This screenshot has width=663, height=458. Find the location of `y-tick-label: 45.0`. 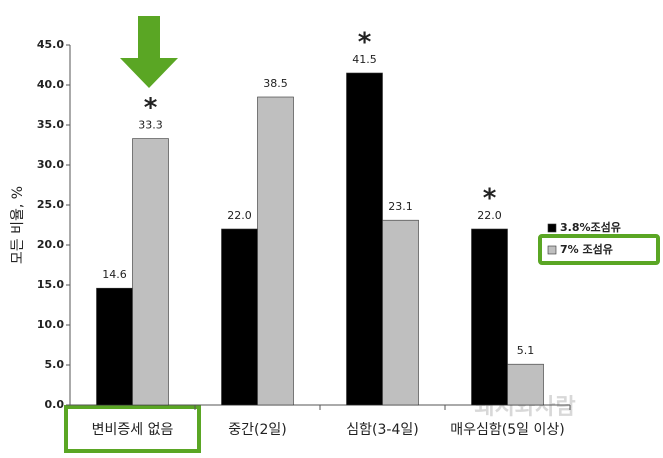

y-tick-label: 45.0 is located at coordinates (50, 44).